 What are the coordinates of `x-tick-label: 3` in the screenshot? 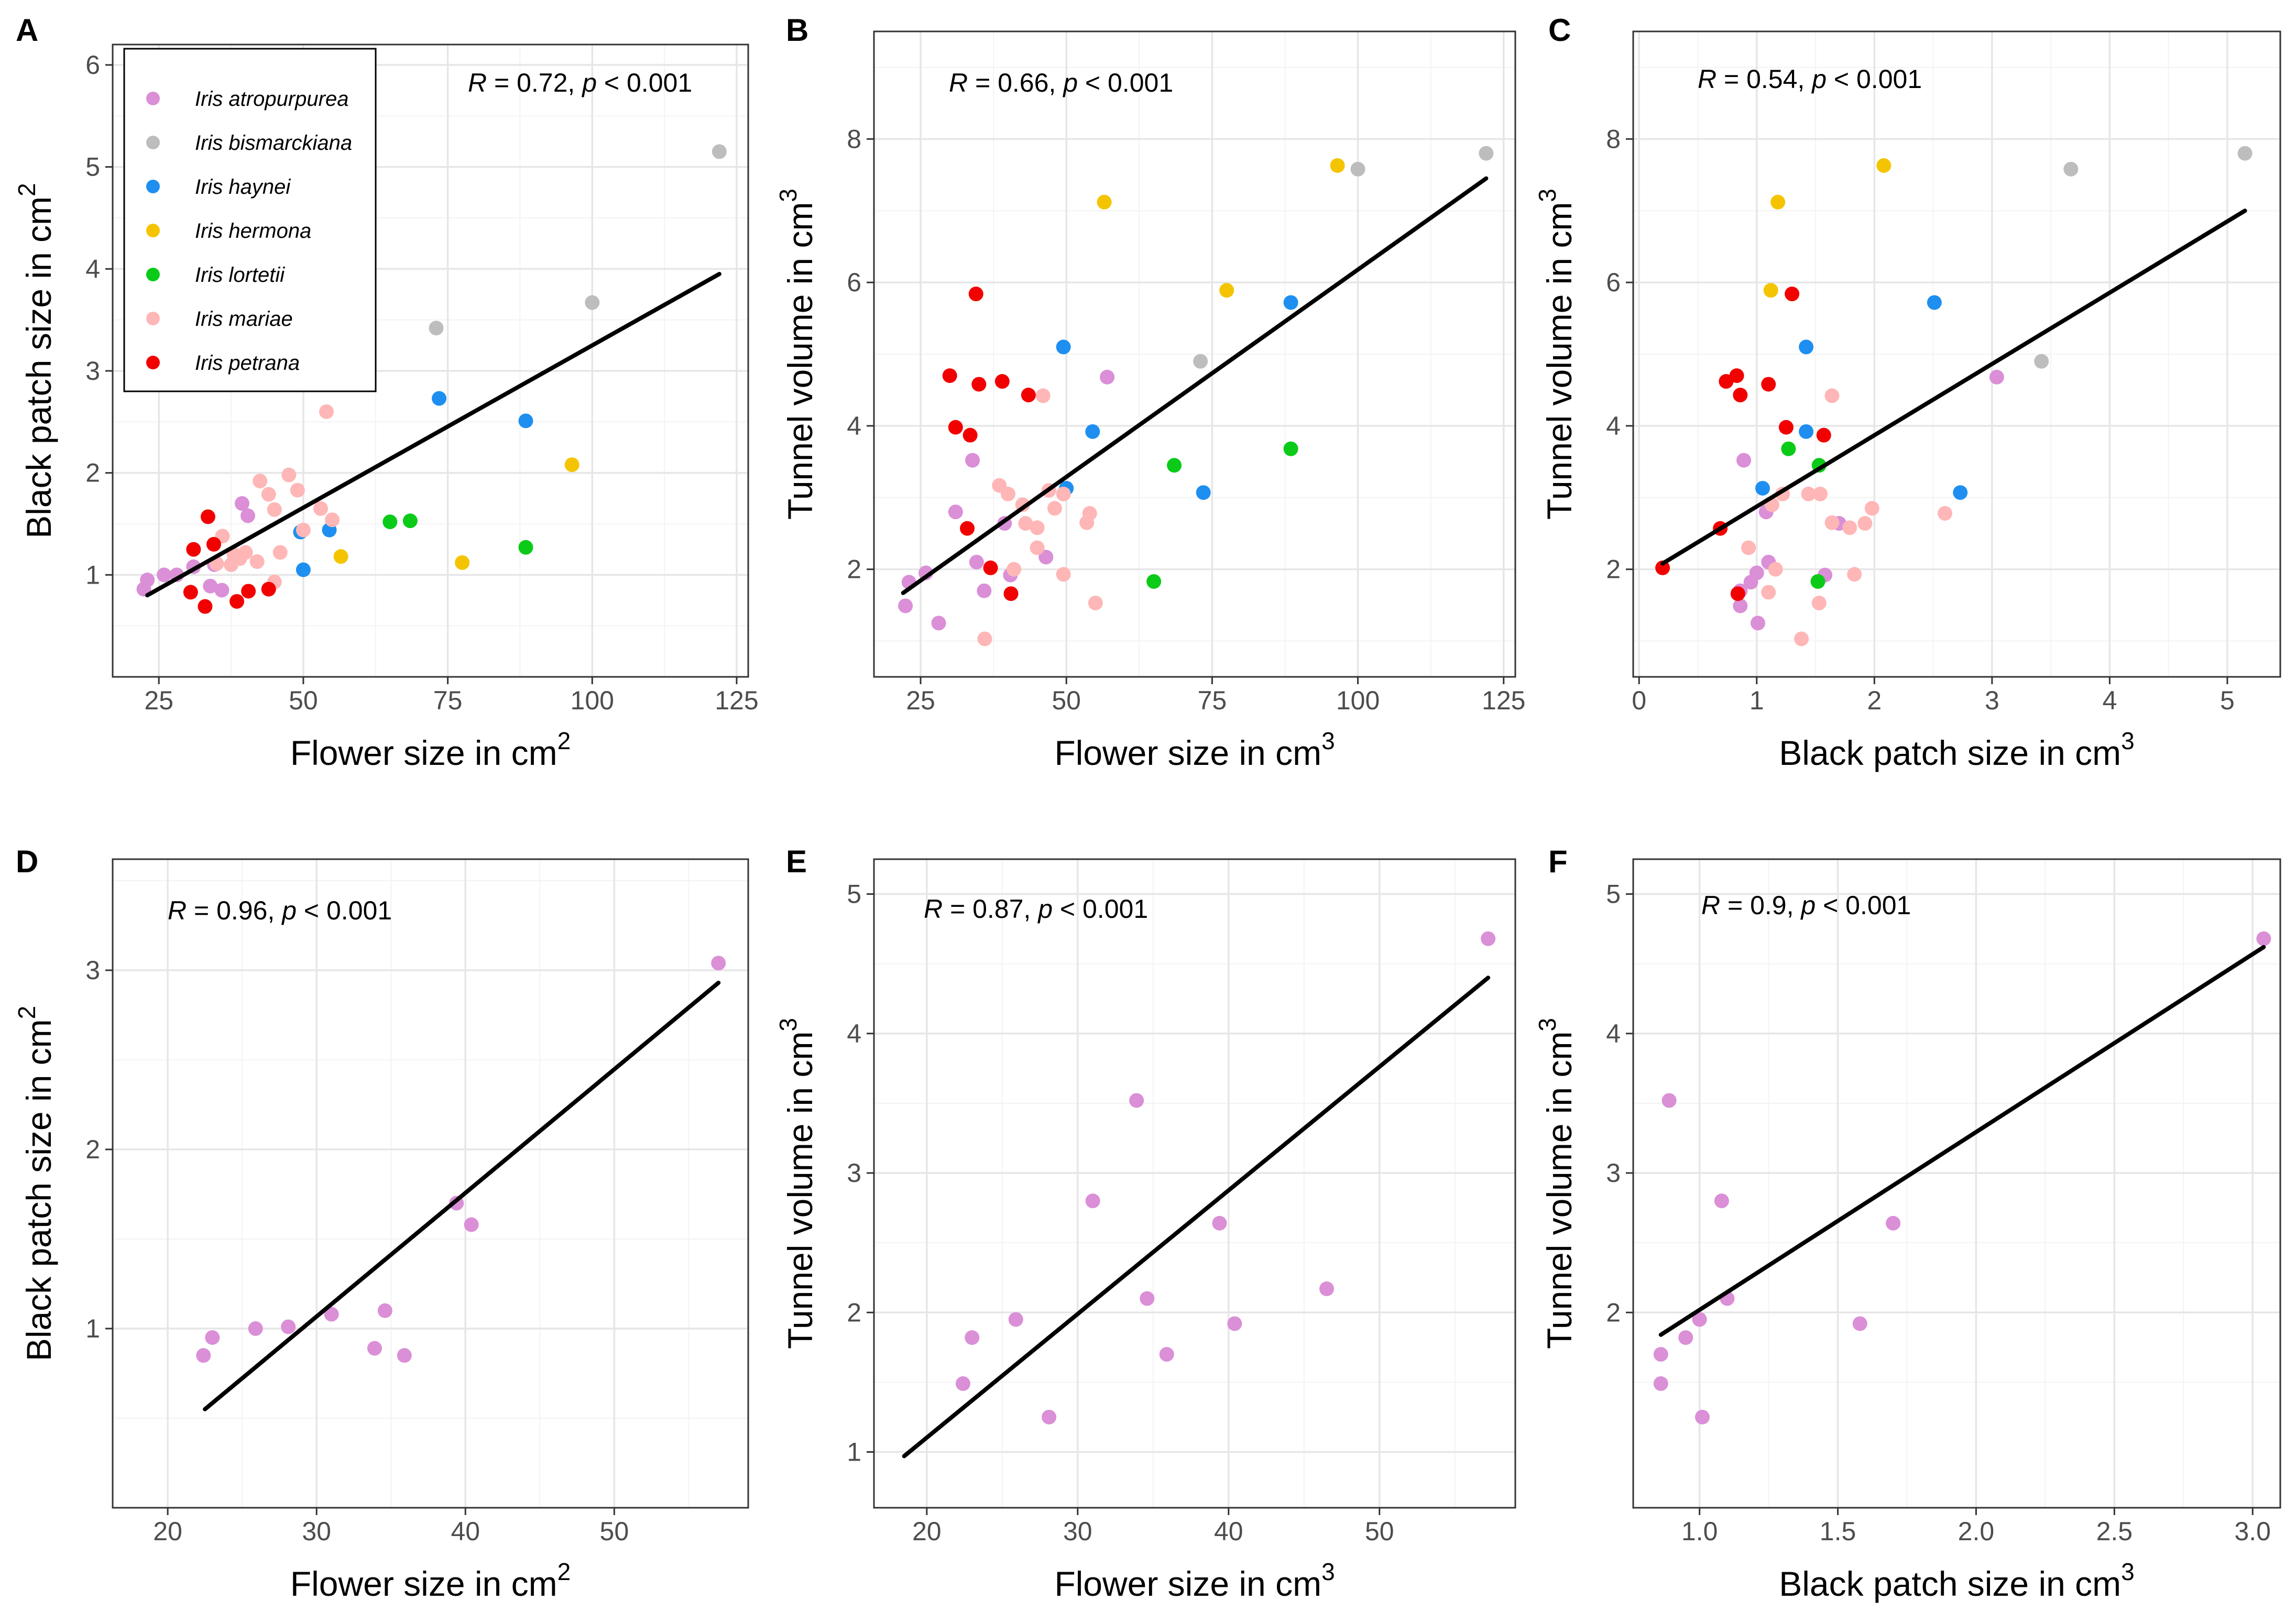 It's located at (1992, 700).